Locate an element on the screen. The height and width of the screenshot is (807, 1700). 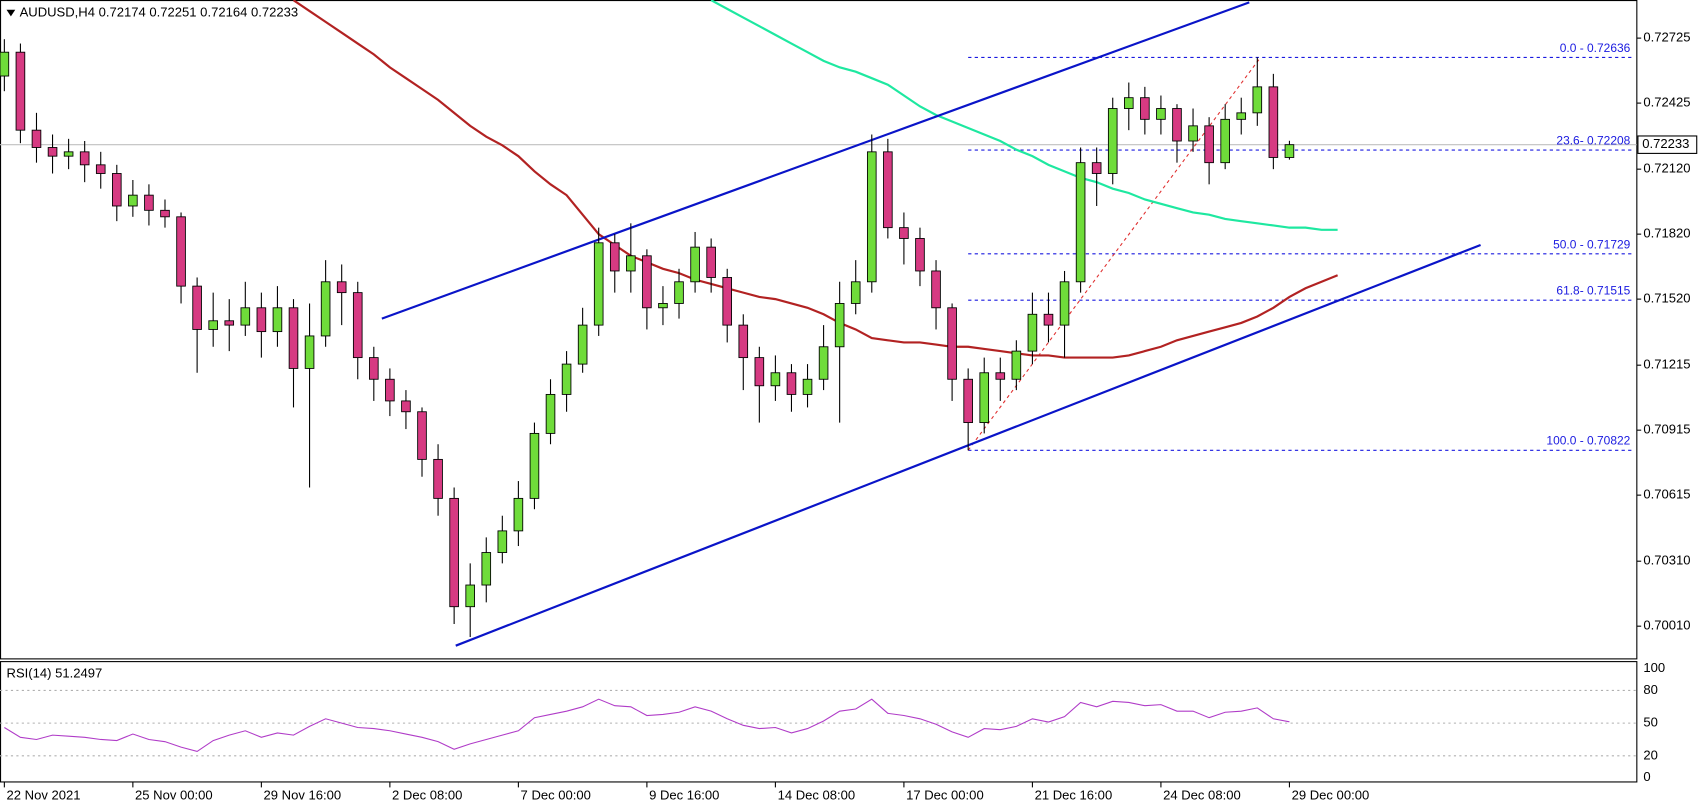
y-tick-label: 0.72425 is located at coordinates (1666, 102).